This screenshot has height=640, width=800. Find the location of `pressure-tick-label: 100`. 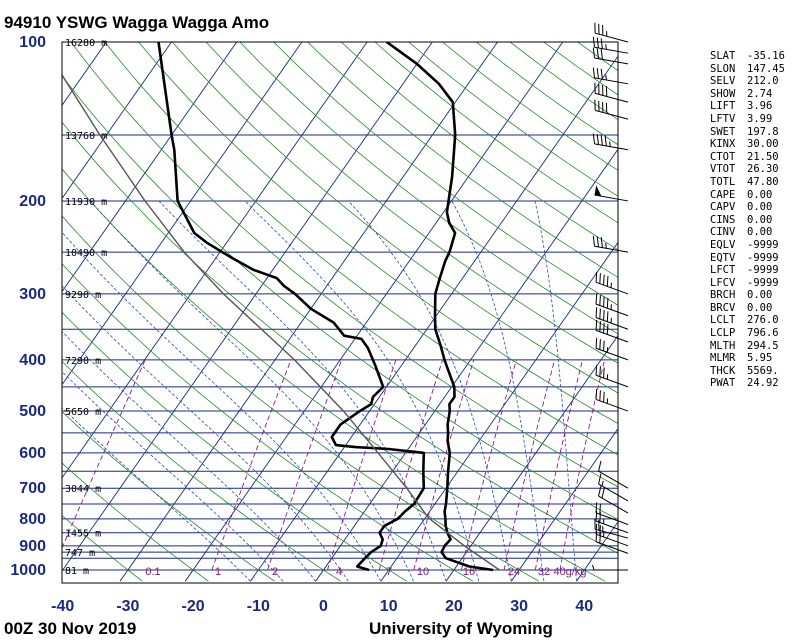

pressure-tick-label: 100 is located at coordinates (32, 42).